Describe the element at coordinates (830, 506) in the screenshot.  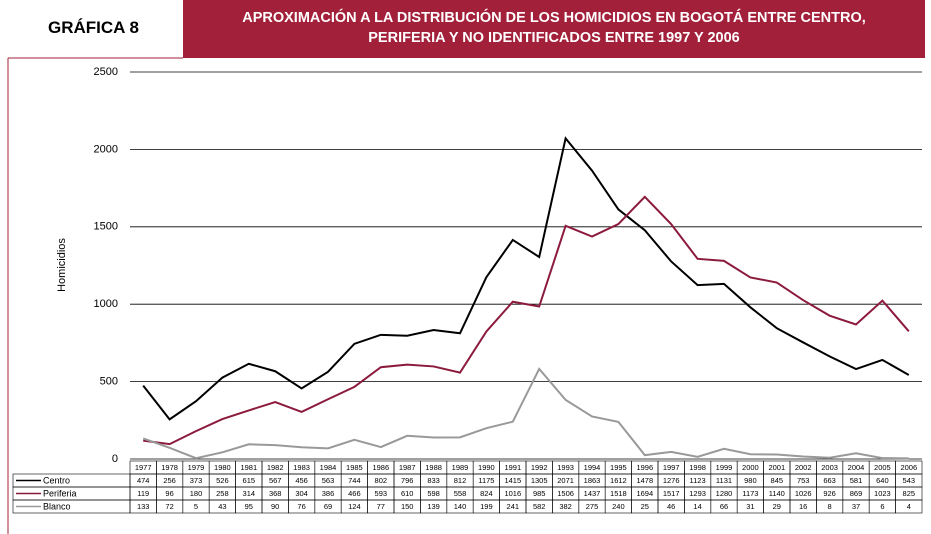
I see `table-value: 8` at that location.